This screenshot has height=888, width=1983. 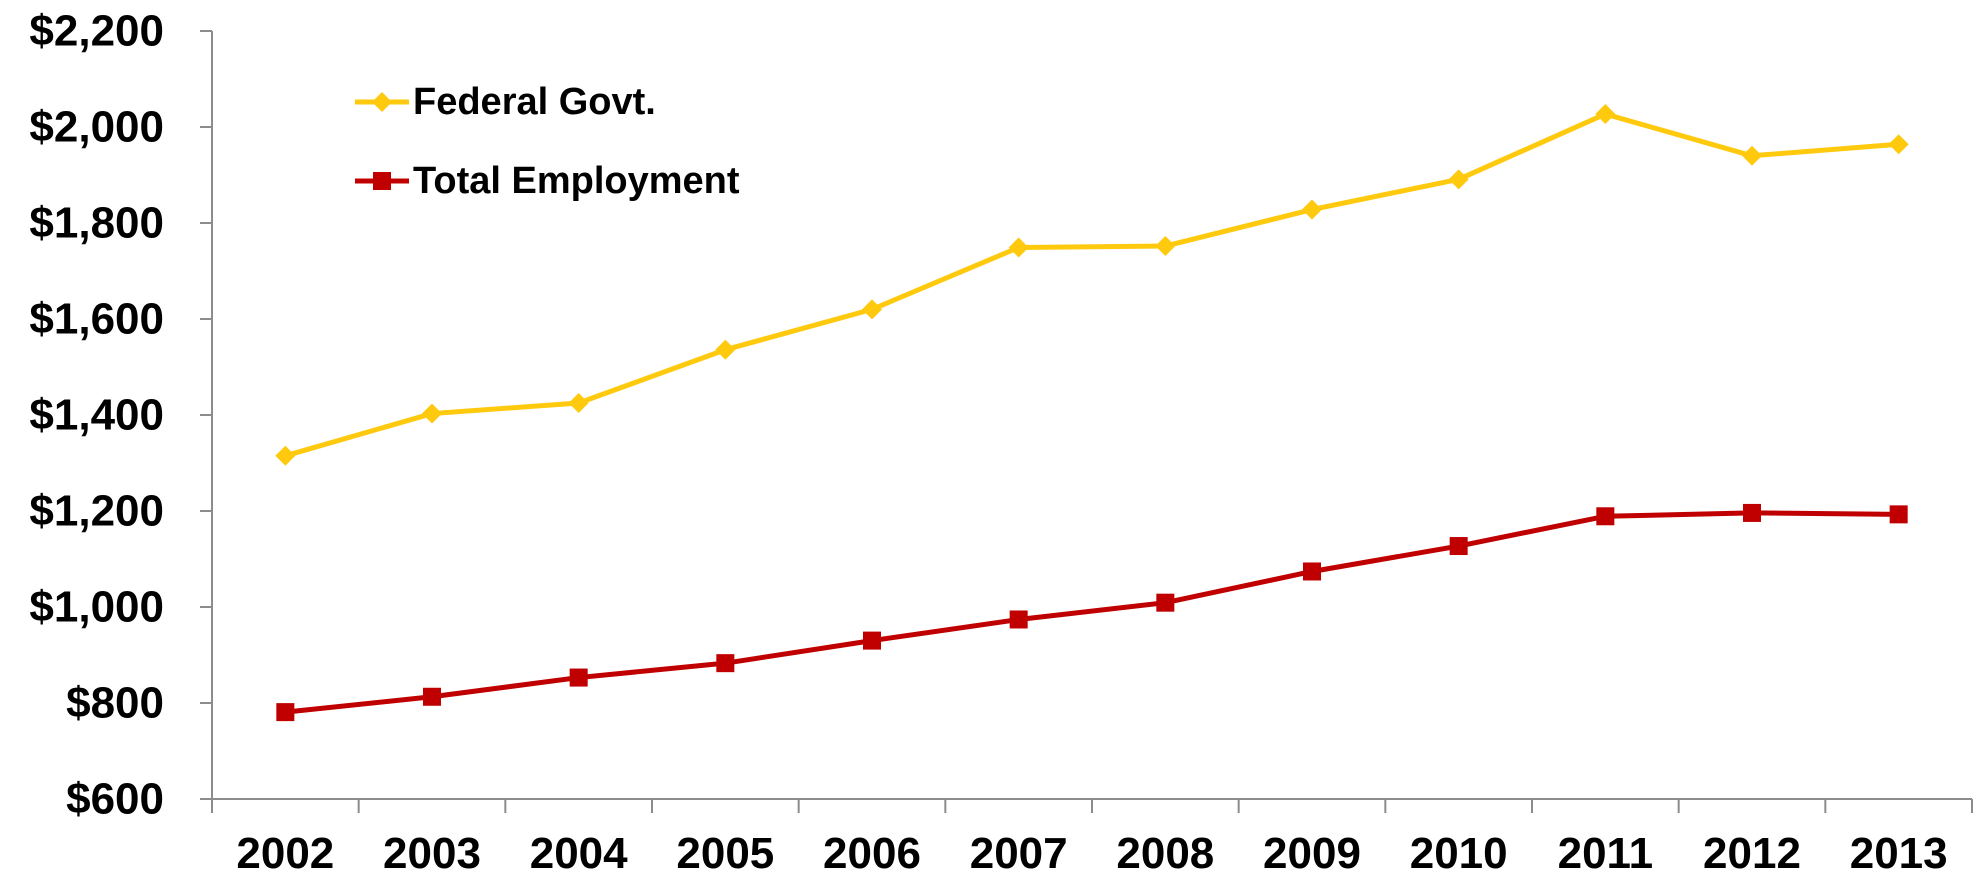 I want to click on y-tick-label: $1,800, so click(x=96, y=223).